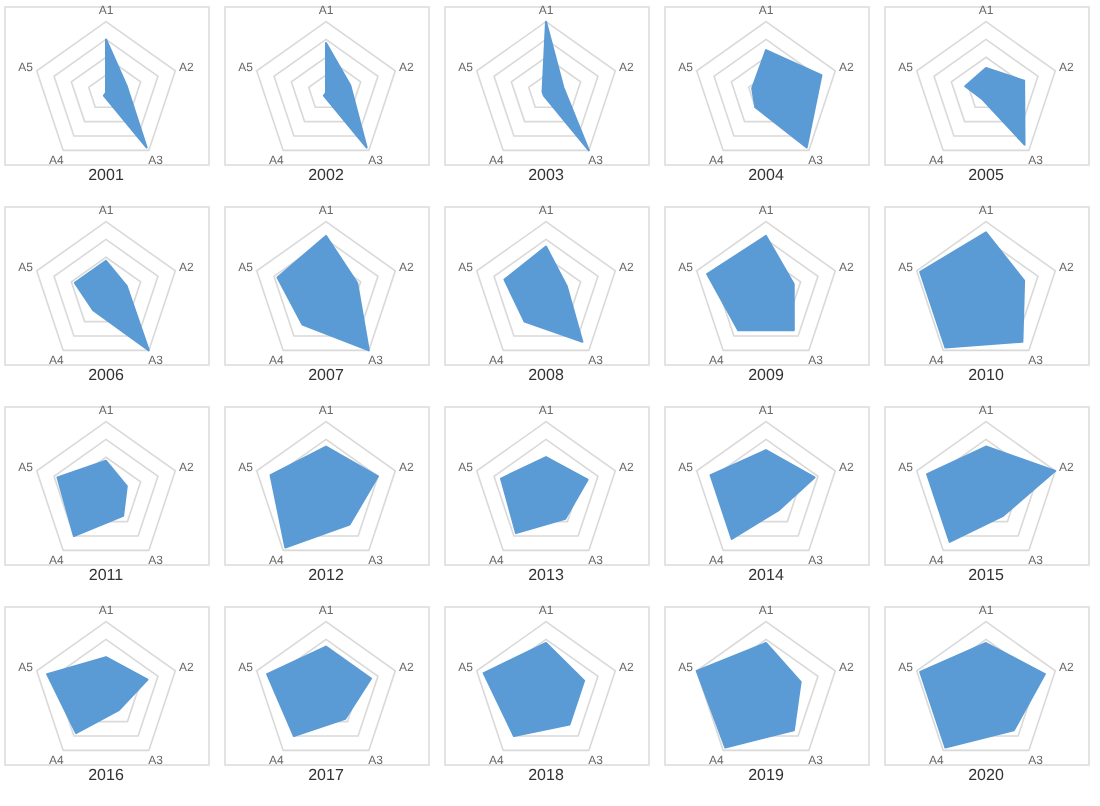 The height and width of the screenshot is (806, 1100). I want to click on text: 2008, so click(546, 374).